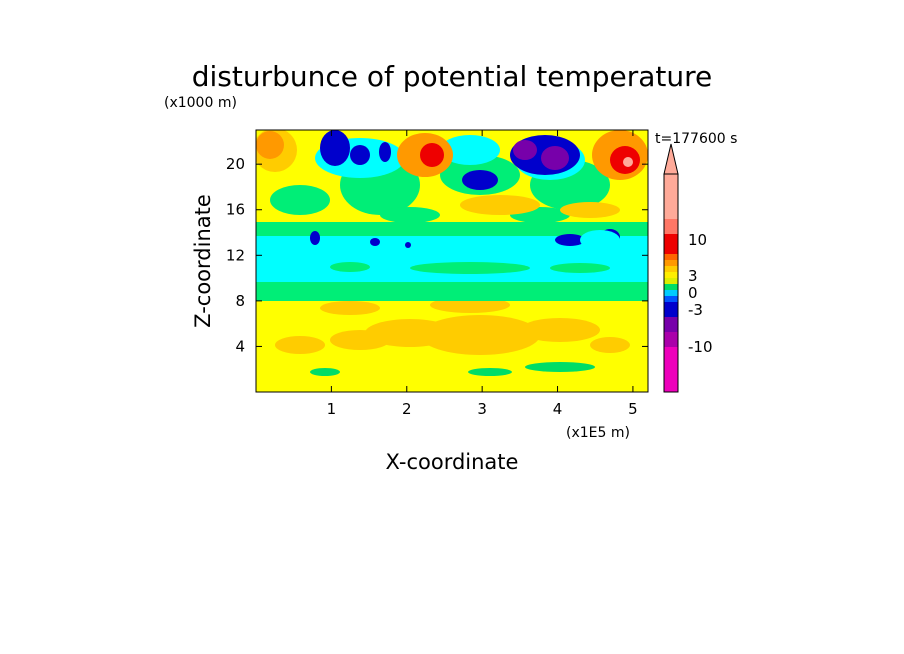 The width and height of the screenshot is (904, 654). Describe the element at coordinates (203, 261) in the screenshot. I see `y-axis-label: Z-coordinate` at that location.